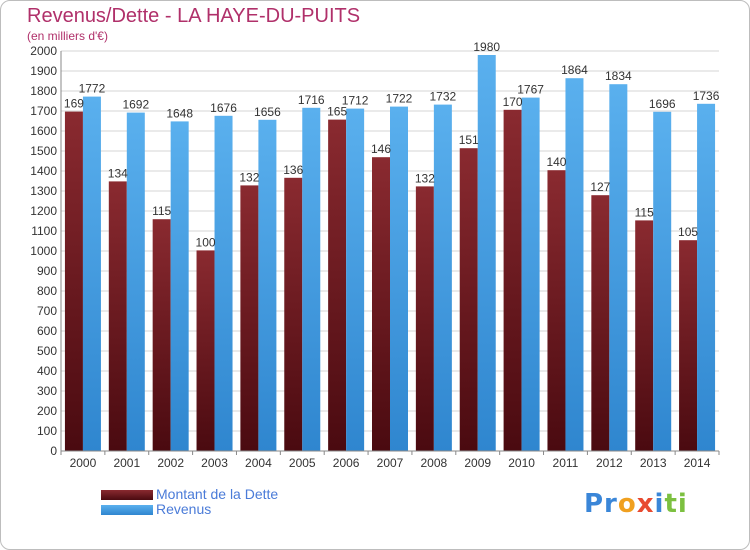 This screenshot has height=550, width=750. I want to click on data-label: 151, so click(469, 140).